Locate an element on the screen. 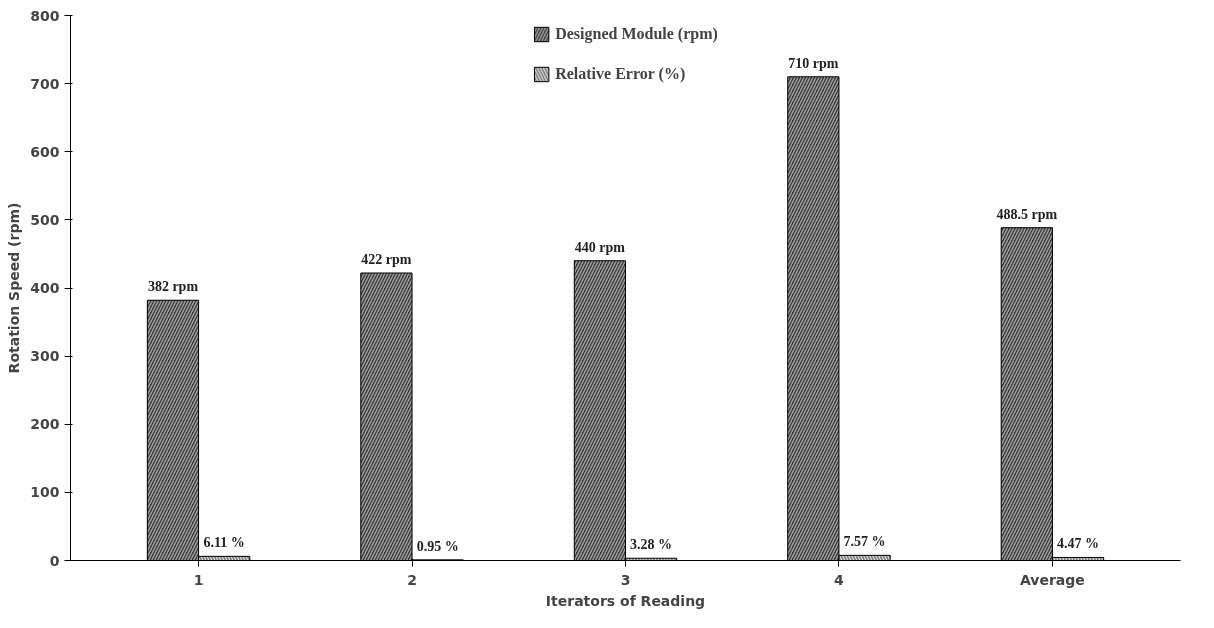  data-label: 488.5 rpm is located at coordinates (1027, 214).